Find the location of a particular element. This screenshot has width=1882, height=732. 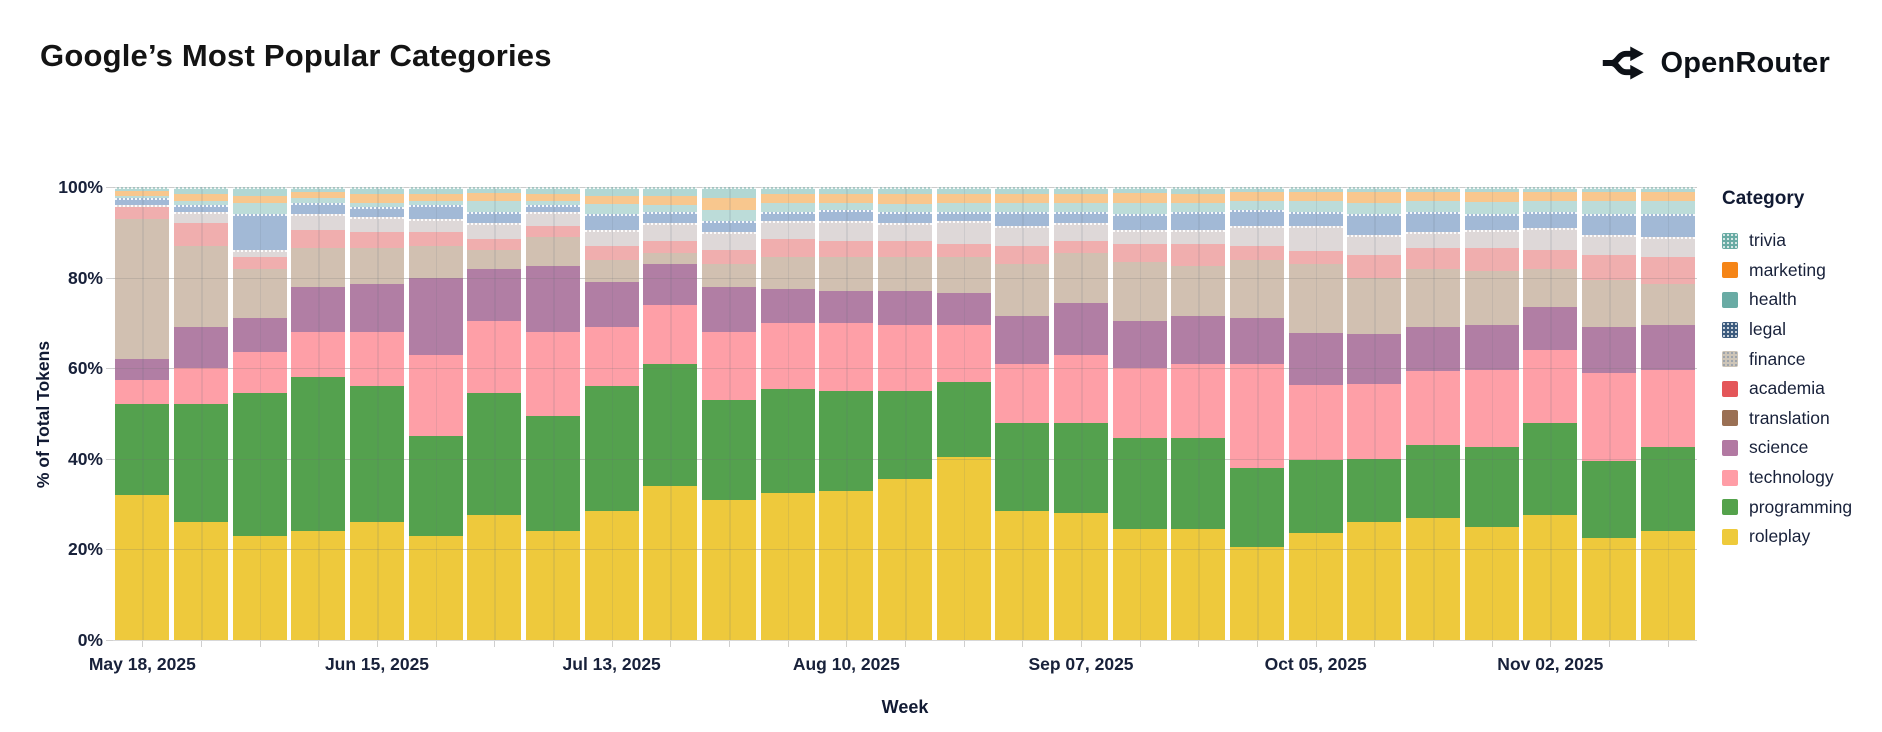

legend-item-health: health is located at coordinates (1797, 300).